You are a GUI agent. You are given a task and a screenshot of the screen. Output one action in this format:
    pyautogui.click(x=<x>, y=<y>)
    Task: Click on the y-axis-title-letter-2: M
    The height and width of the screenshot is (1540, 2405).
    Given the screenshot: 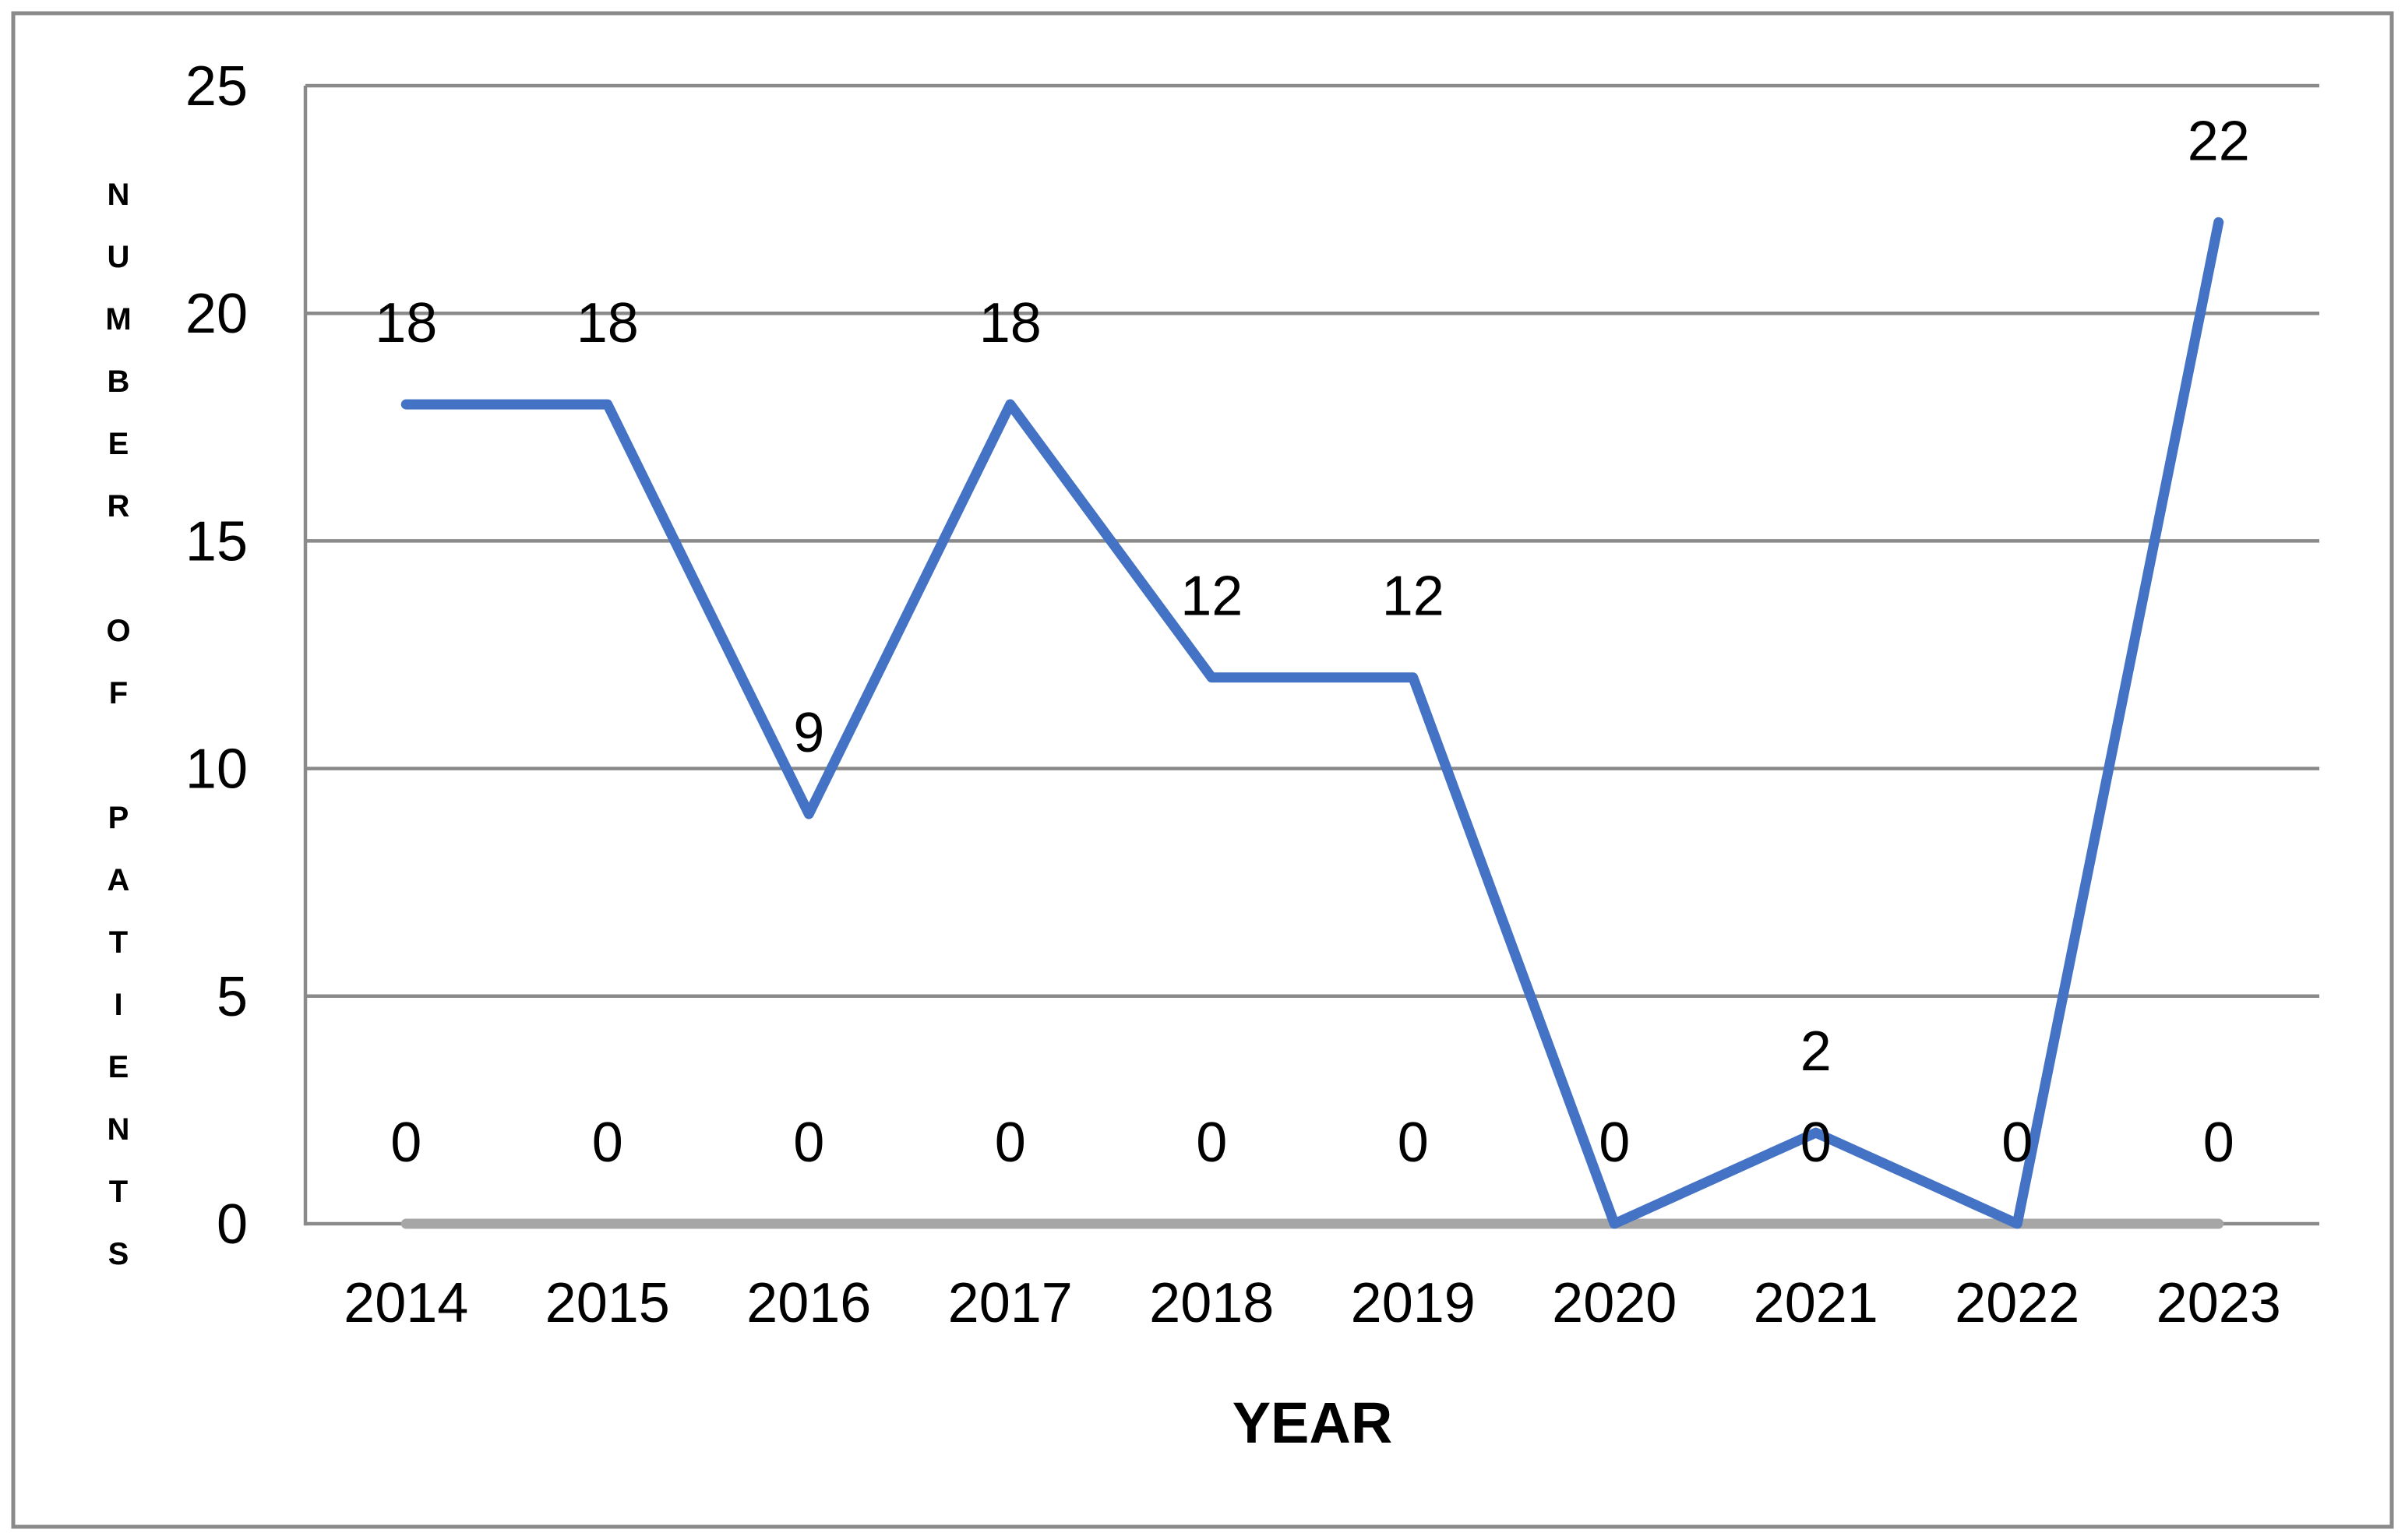 What is the action you would take?
    pyautogui.click(x=118, y=319)
    